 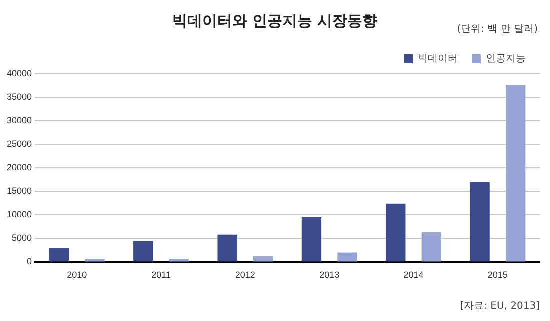 What do you see at coordinates (19, 191) in the screenshot?
I see `y-tick-label: 15000` at bounding box center [19, 191].